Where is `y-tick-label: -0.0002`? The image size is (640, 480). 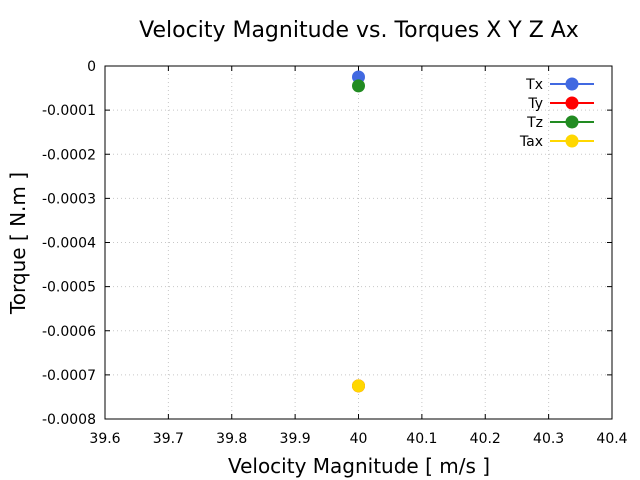
y-tick-label: -0.0002 is located at coordinates (69, 155).